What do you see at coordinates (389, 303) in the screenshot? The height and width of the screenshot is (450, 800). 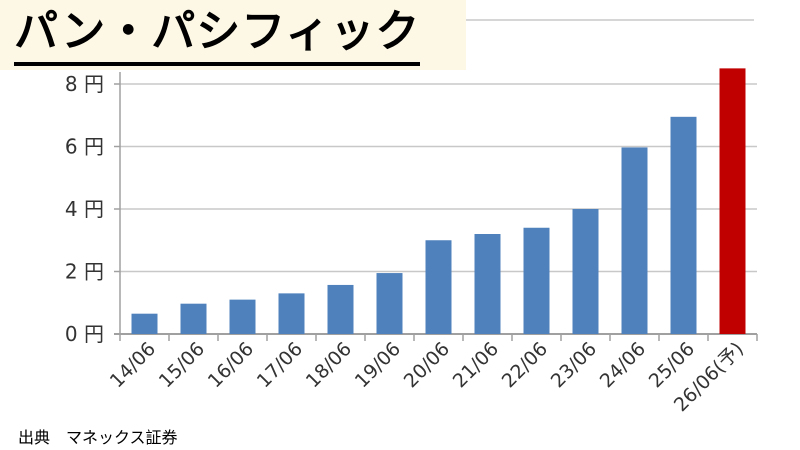 I see `bar-19/06` at bounding box center [389, 303].